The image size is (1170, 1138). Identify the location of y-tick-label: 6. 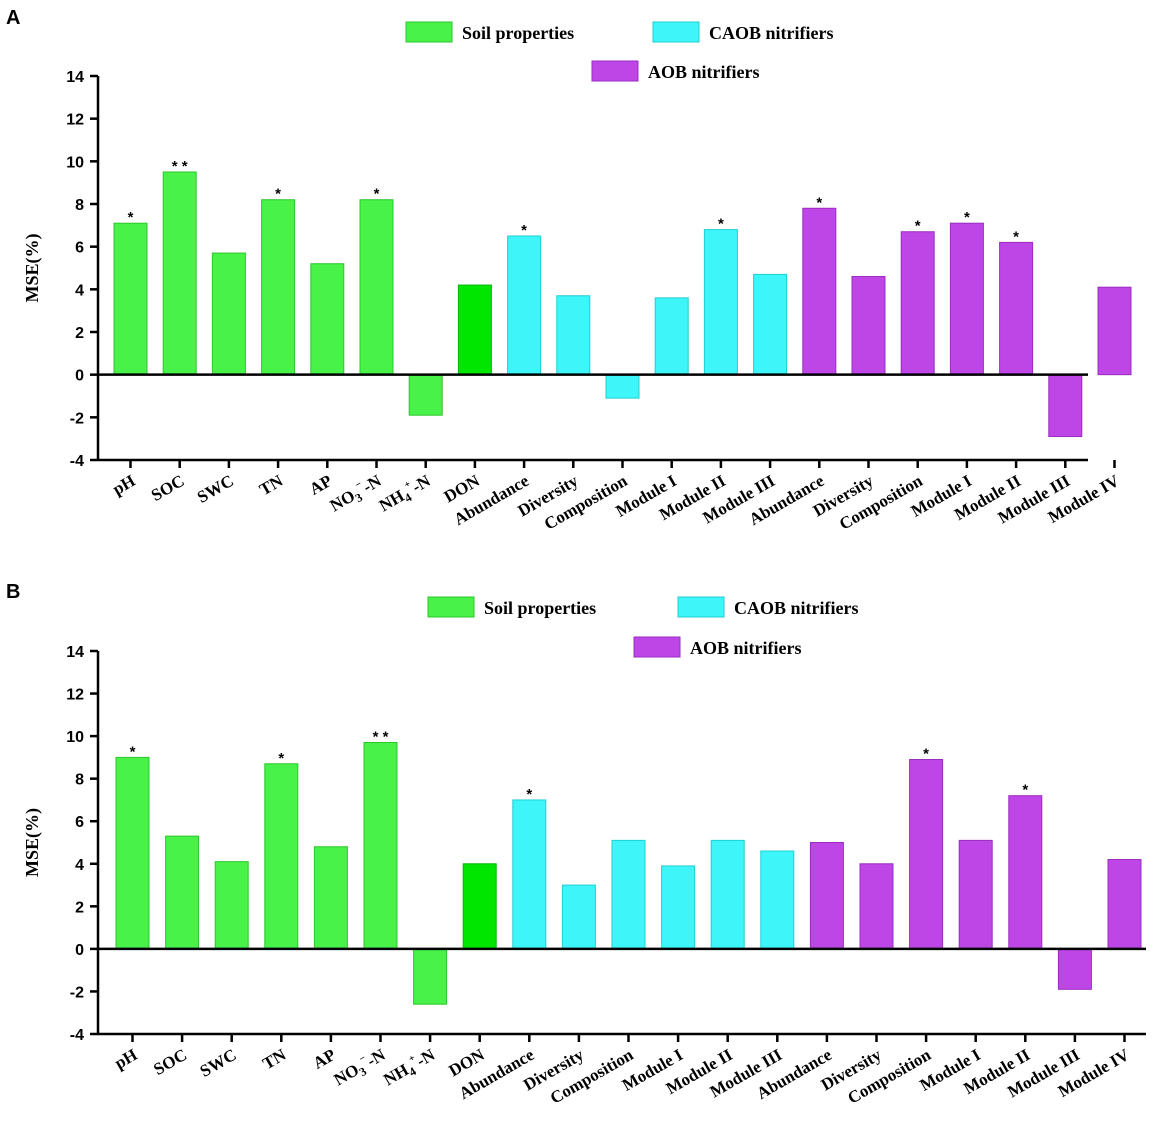
(79, 248).